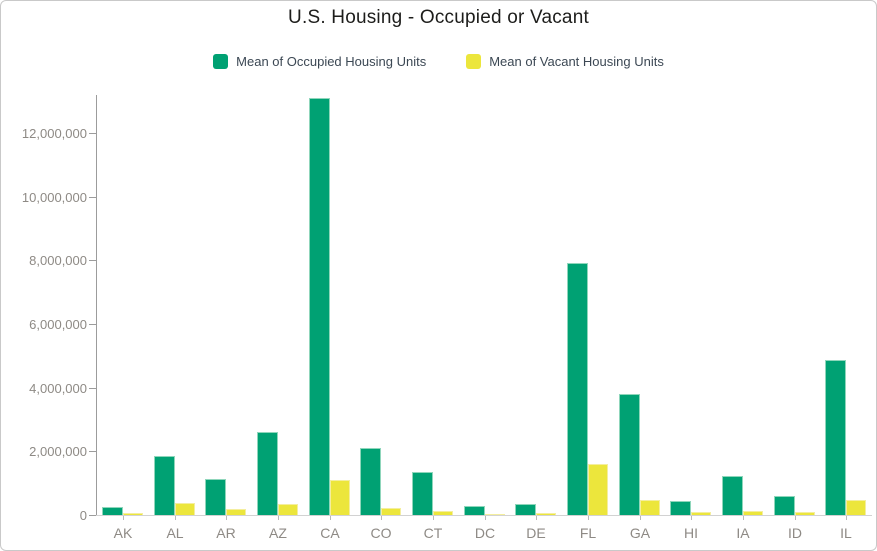 The image size is (877, 551). I want to click on y-axis-tick-label: 8,000,000, so click(58, 260).